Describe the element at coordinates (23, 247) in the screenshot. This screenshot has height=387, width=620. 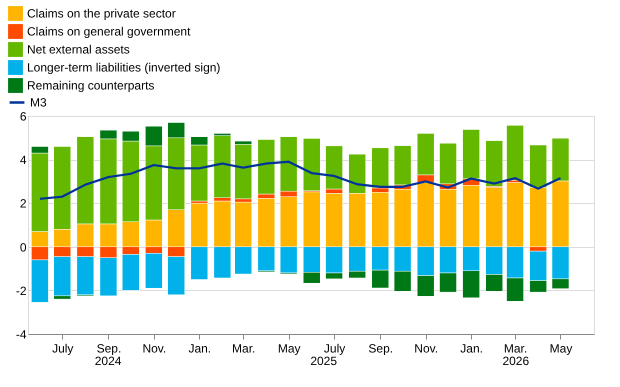
I see `y-tick-label: 0` at that location.